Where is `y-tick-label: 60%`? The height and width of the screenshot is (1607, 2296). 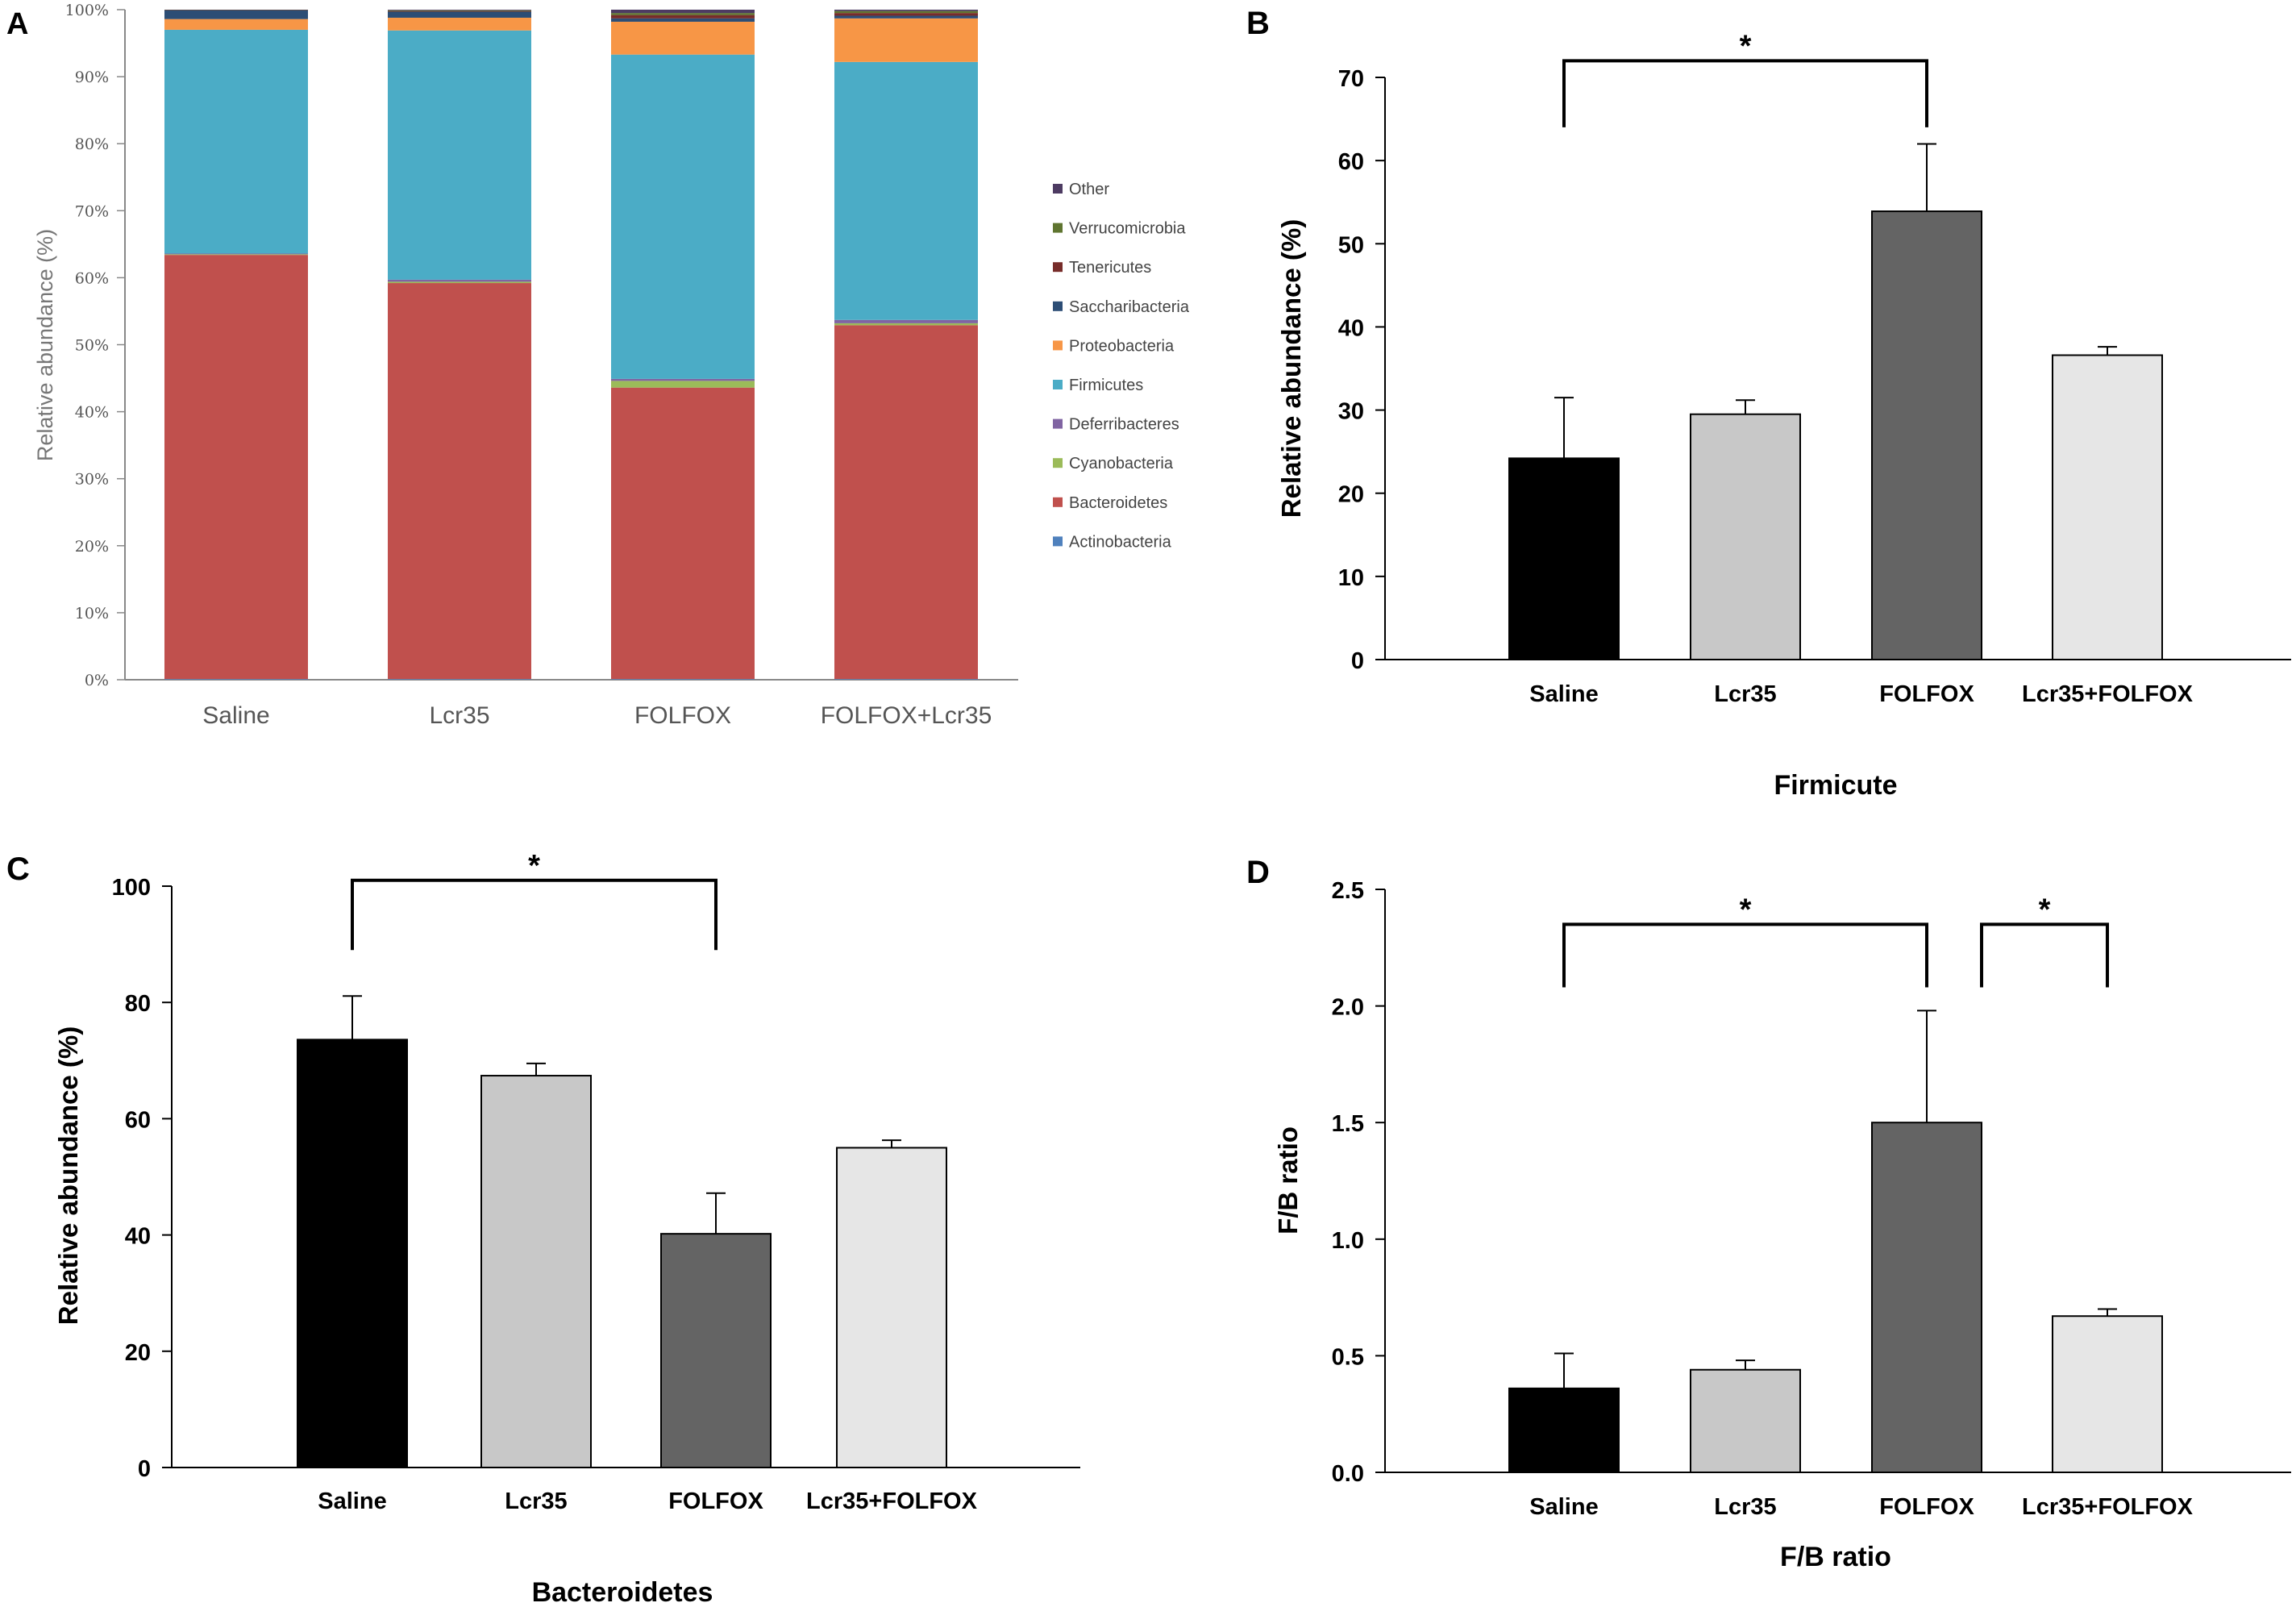
y-tick-label: 60% is located at coordinates (92, 278).